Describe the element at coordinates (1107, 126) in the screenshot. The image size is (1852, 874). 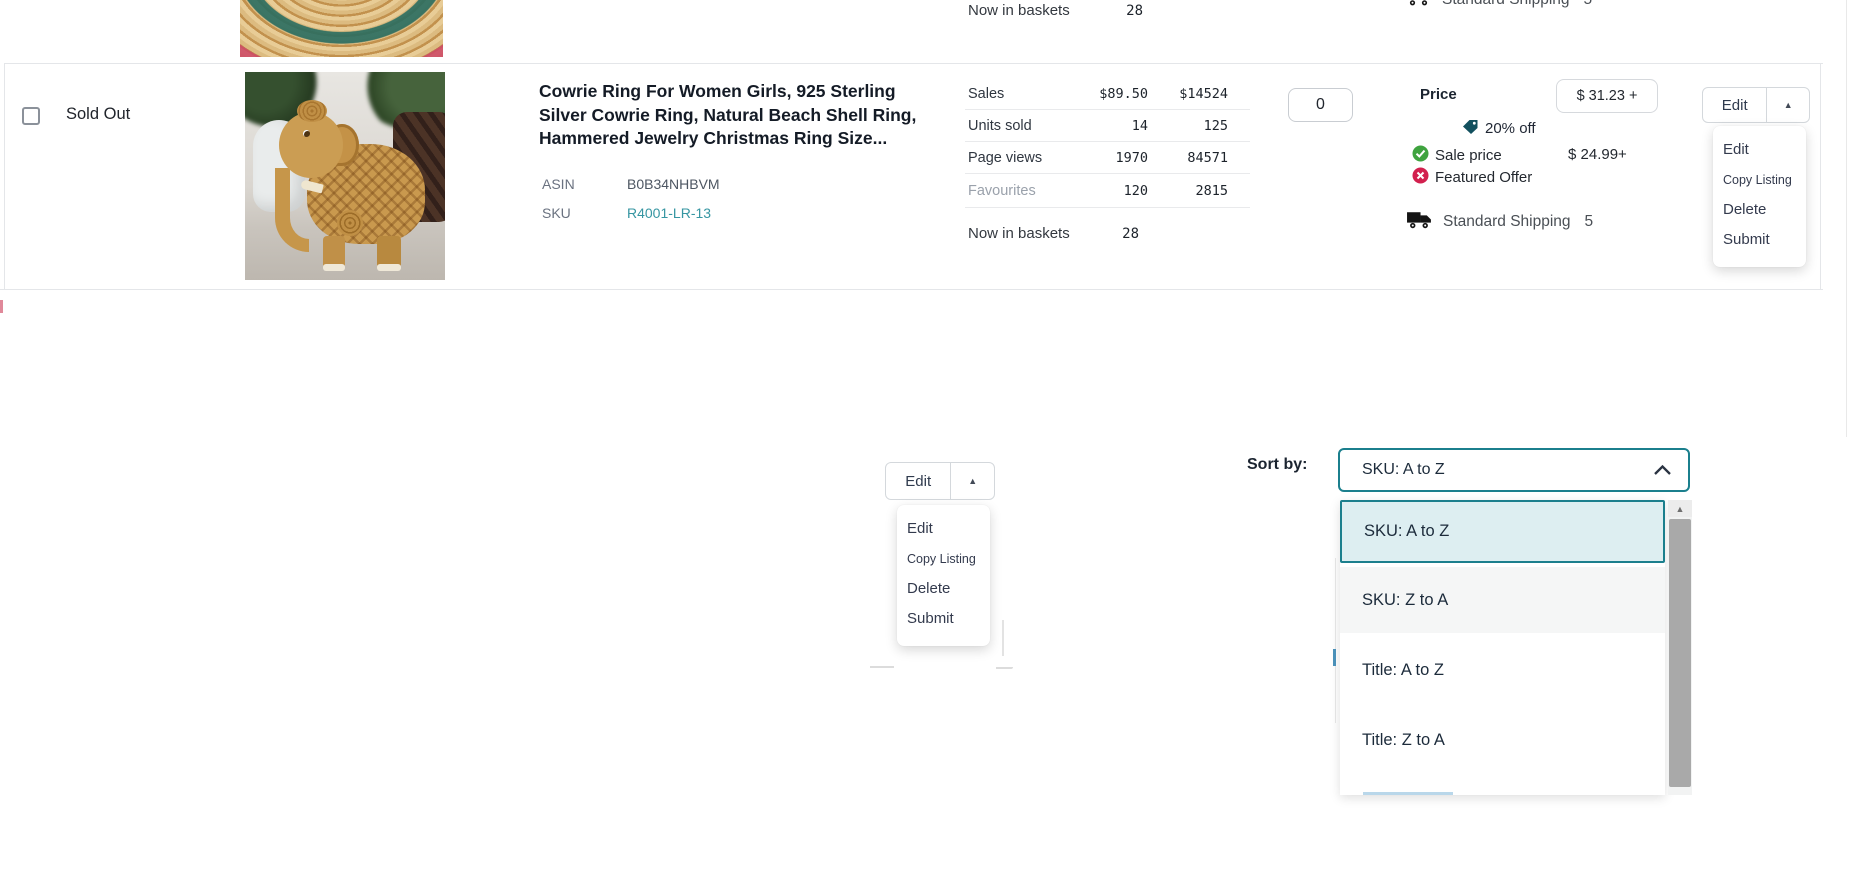
I see `stat-row-units: Units sold 14 125` at that location.